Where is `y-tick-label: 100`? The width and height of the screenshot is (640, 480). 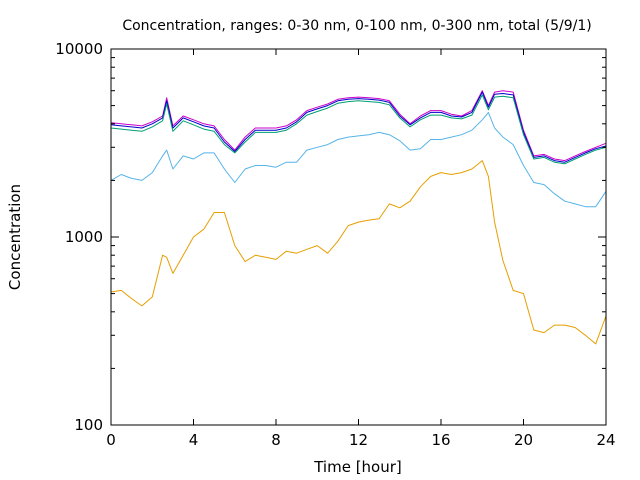 y-tick-label: 100 is located at coordinates (88, 425).